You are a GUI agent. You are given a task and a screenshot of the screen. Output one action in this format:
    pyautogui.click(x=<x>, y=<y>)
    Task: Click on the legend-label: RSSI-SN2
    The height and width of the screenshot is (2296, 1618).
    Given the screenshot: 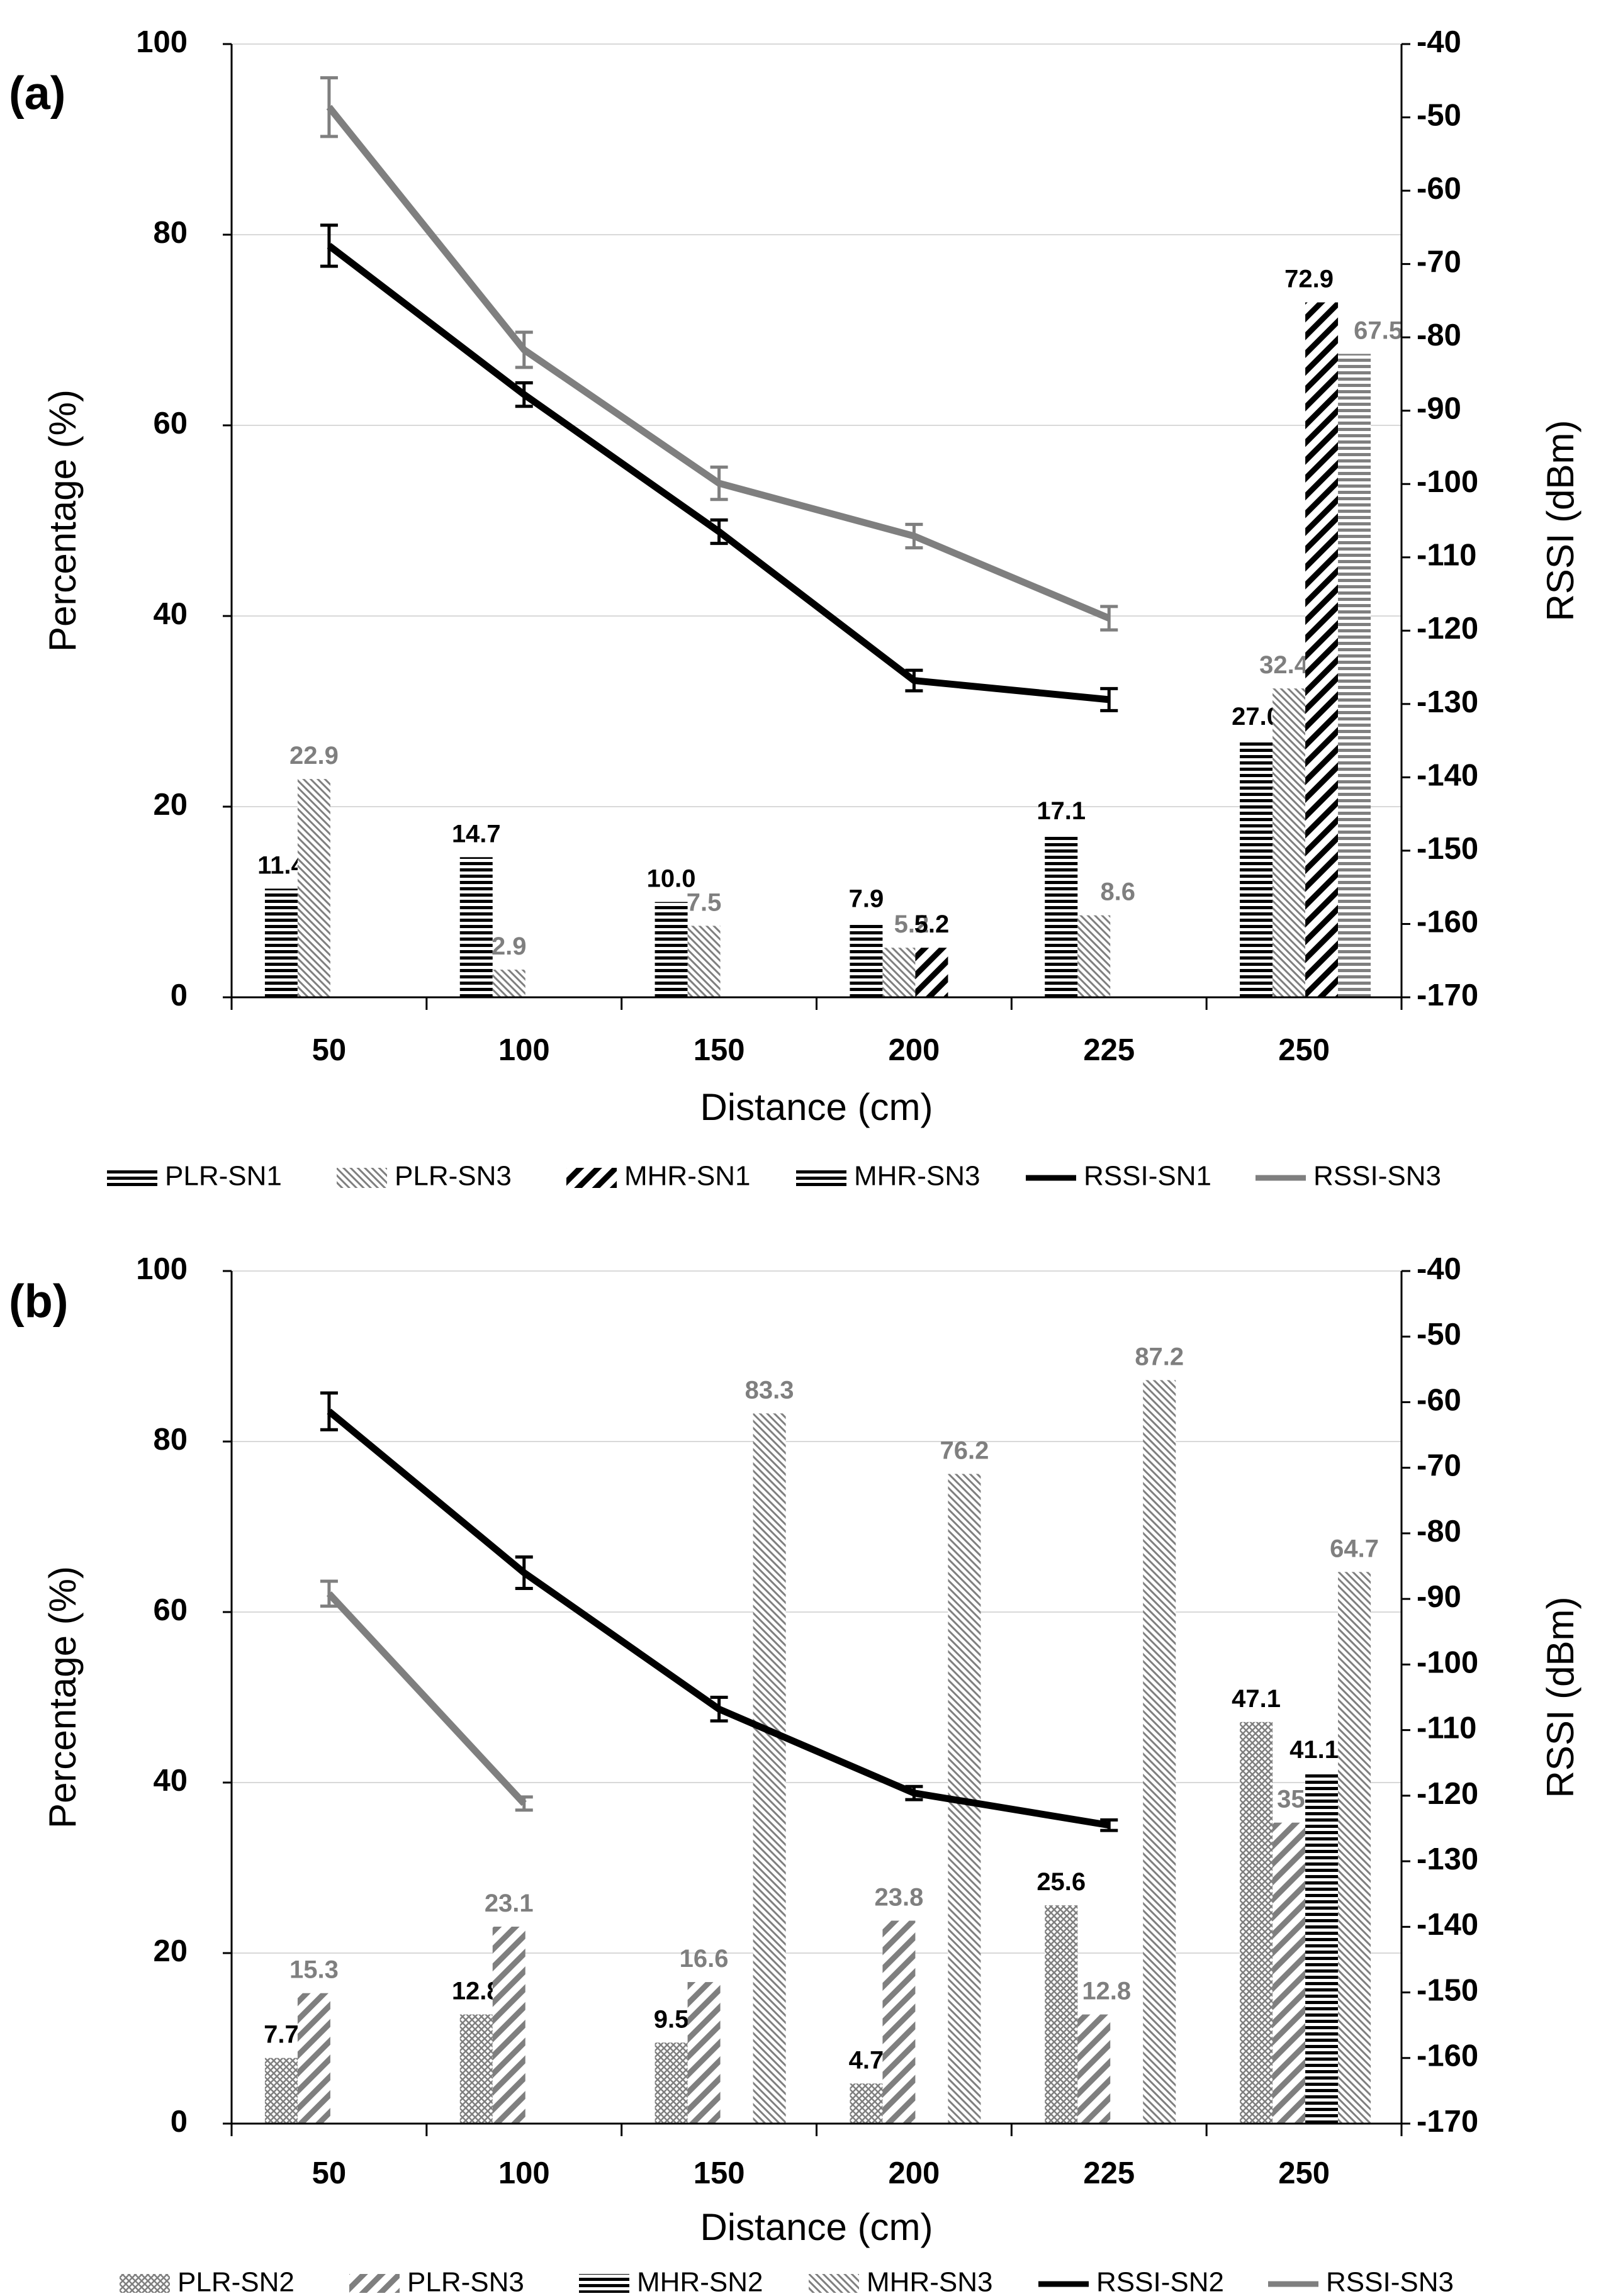 What is the action you would take?
    pyautogui.click(x=1160, y=2280)
    